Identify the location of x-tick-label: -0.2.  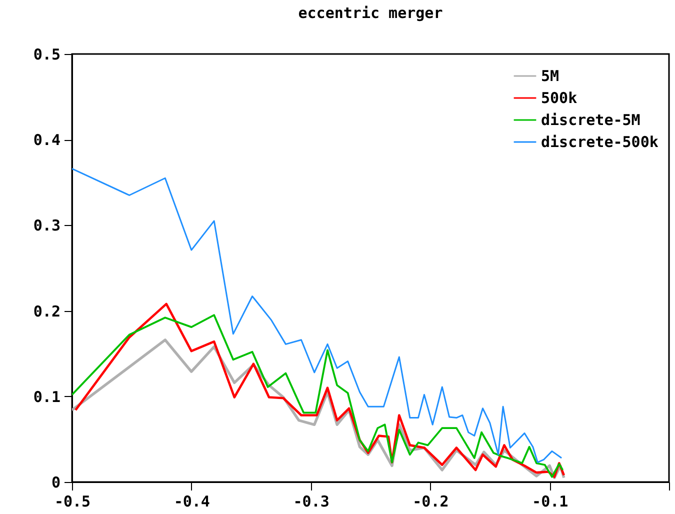
(430, 501).